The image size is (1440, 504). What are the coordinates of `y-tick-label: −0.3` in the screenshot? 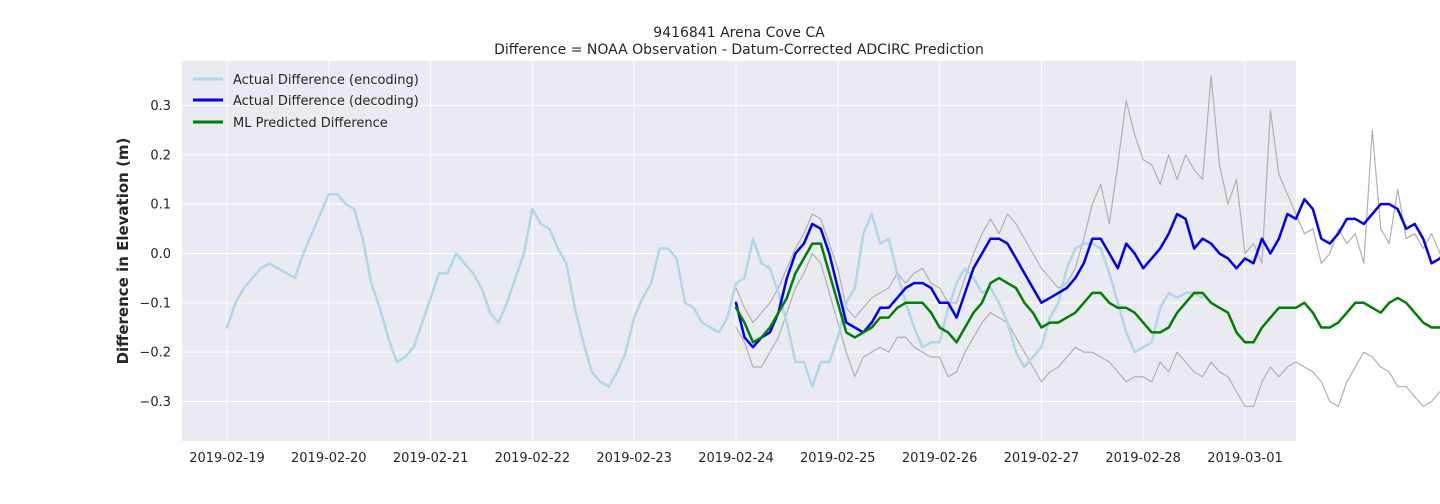 It's located at (155, 402).